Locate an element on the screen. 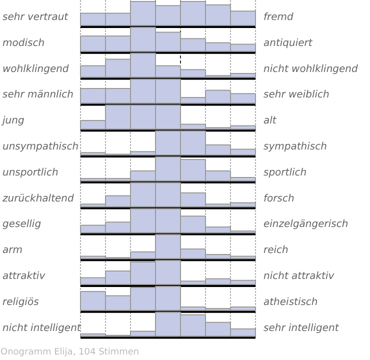 The height and width of the screenshot is (360, 370). y2-axis-title: reich is located at coordinates (276, 250).